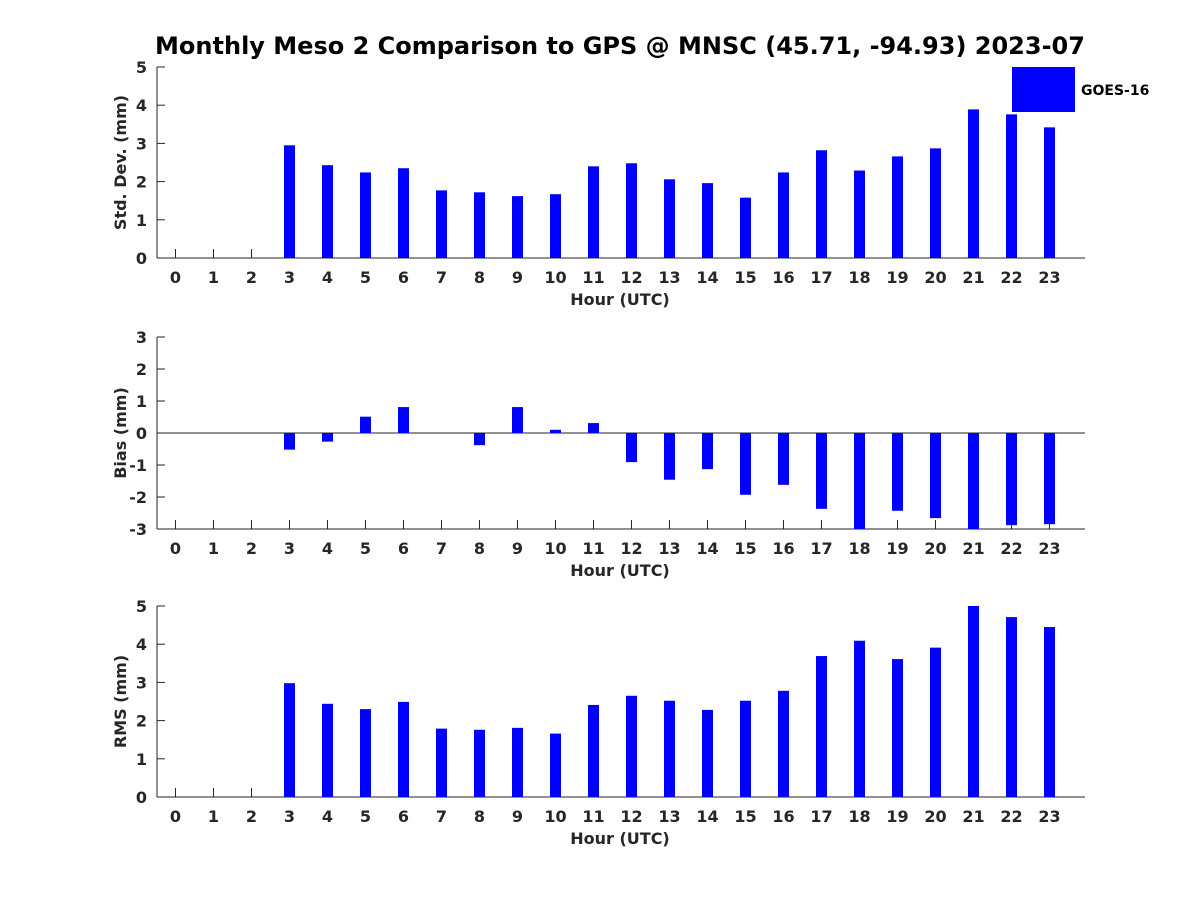 The width and height of the screenshot is (1200, 900). Describe the element at coordinates (327, 548) in the screenshot. I see `x-tick-label: 4` at that location.